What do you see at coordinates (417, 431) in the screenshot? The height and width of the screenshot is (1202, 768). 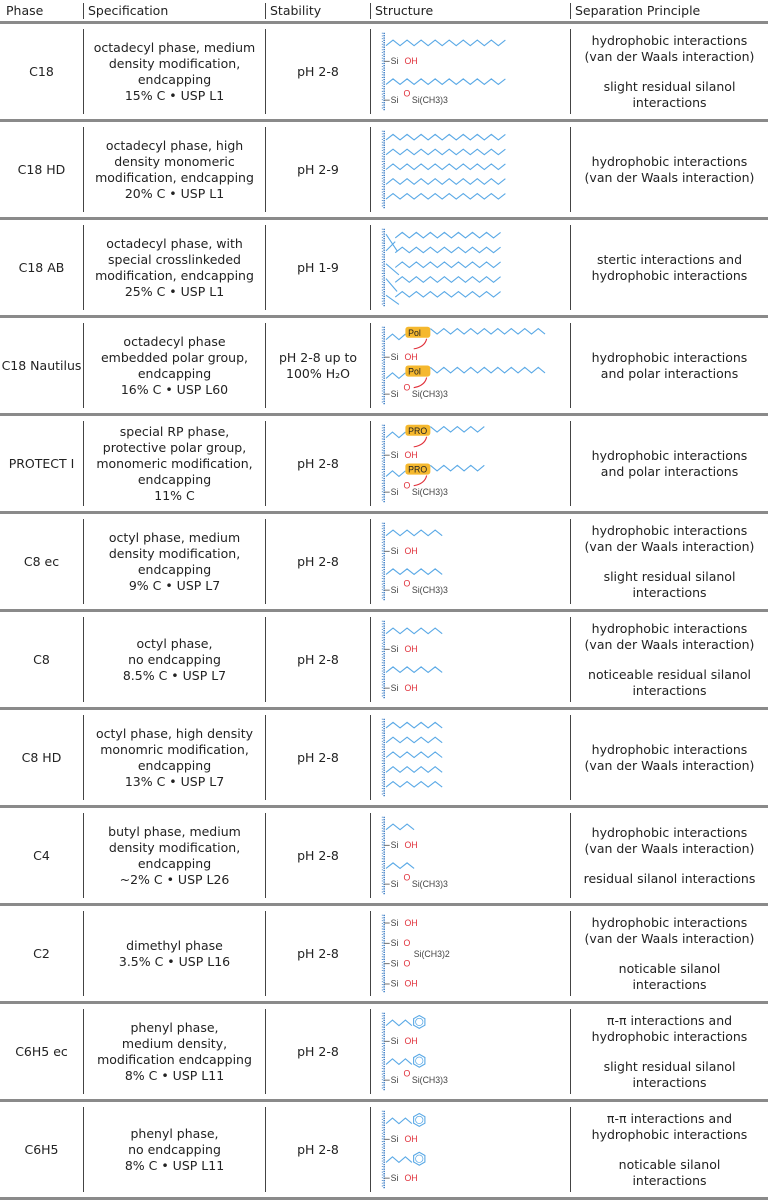 I see `polar-group-label: PRO` at bounding box center [417, 431].